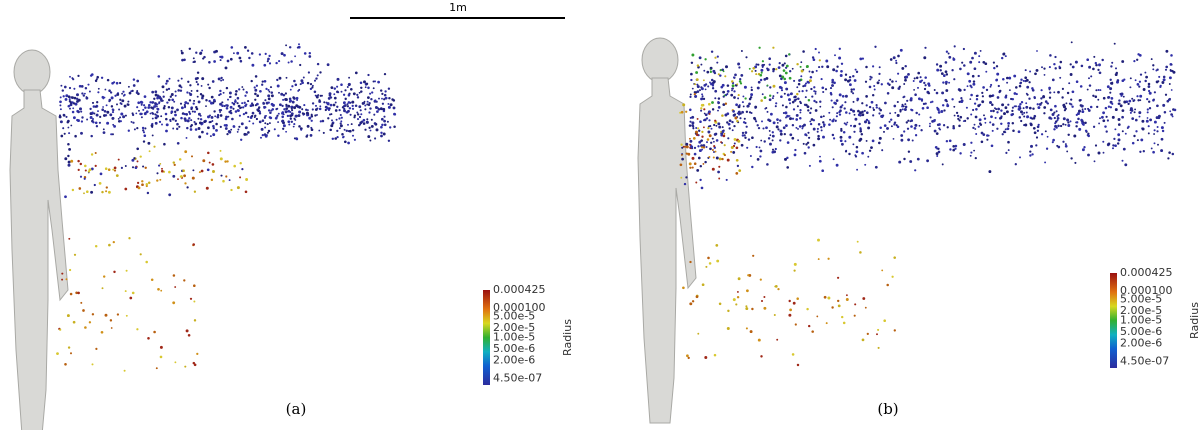 The image size is (1198, 430). Describe the element at coordinates (486, 337) in the screenshot. I see `colorbar` at that location.